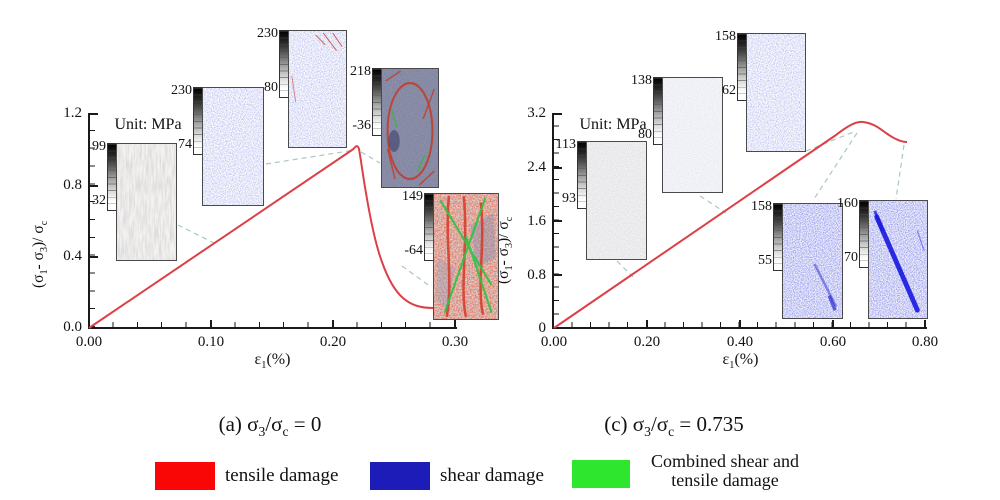  What do you see at coordinates (674, 426) in the screenshot?
I see `caption-c: (c) σ3/σc = 0.735` at bounding box center [674, 426].